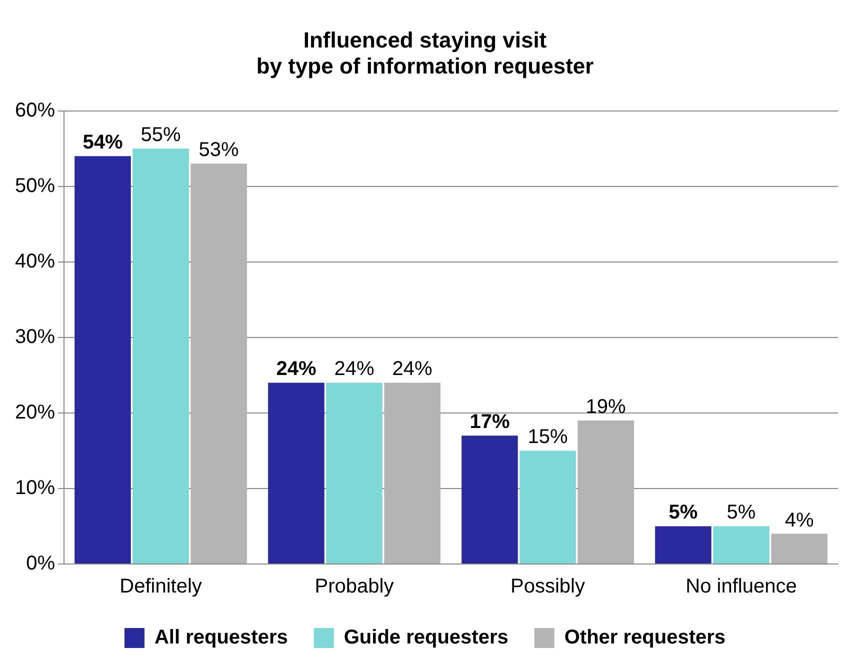 This screenshot has height=670, width=856. What do you see at coordinates (741, 587) in the screenshot?
I see `x-tick-label: No influence` at bounding box center [741, 587].